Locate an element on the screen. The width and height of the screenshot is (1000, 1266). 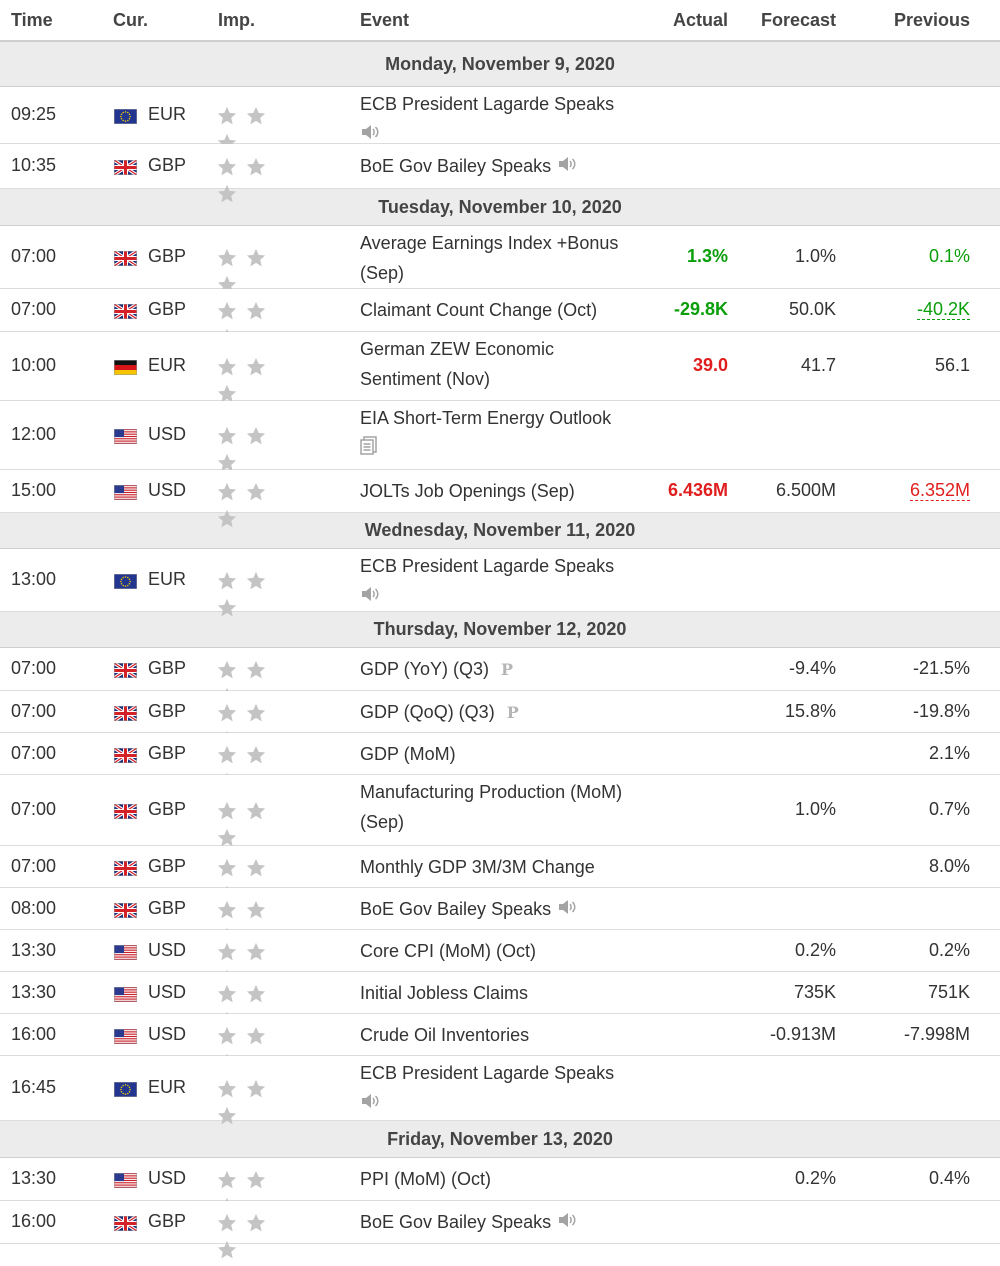
event-title: Claimant Count Change (Oct) is located at coordinates (479, 310).